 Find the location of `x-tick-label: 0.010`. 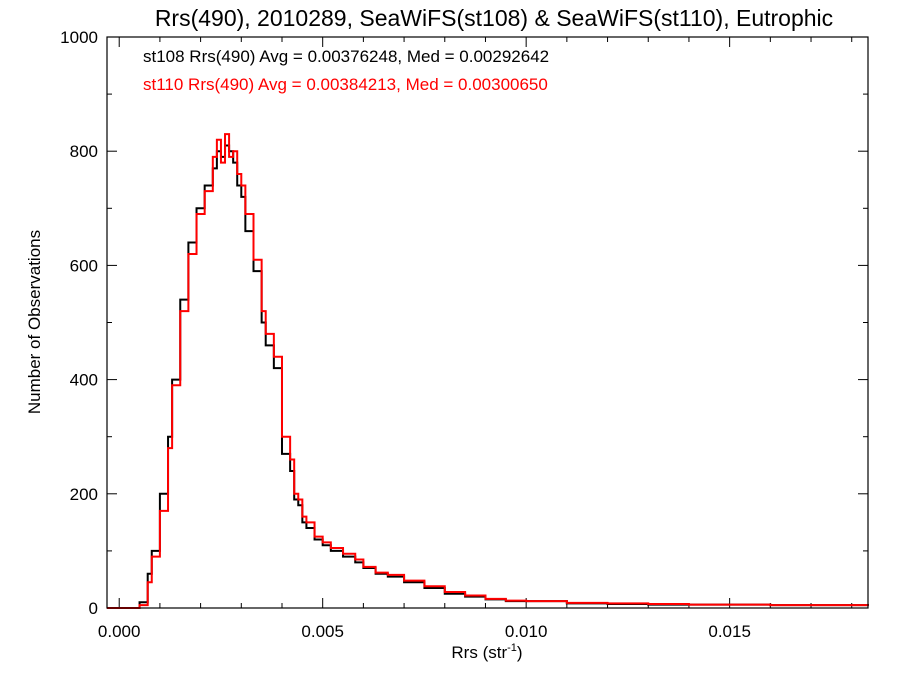

x-tick-label: 0.010 is located at coordinates (526, 631).